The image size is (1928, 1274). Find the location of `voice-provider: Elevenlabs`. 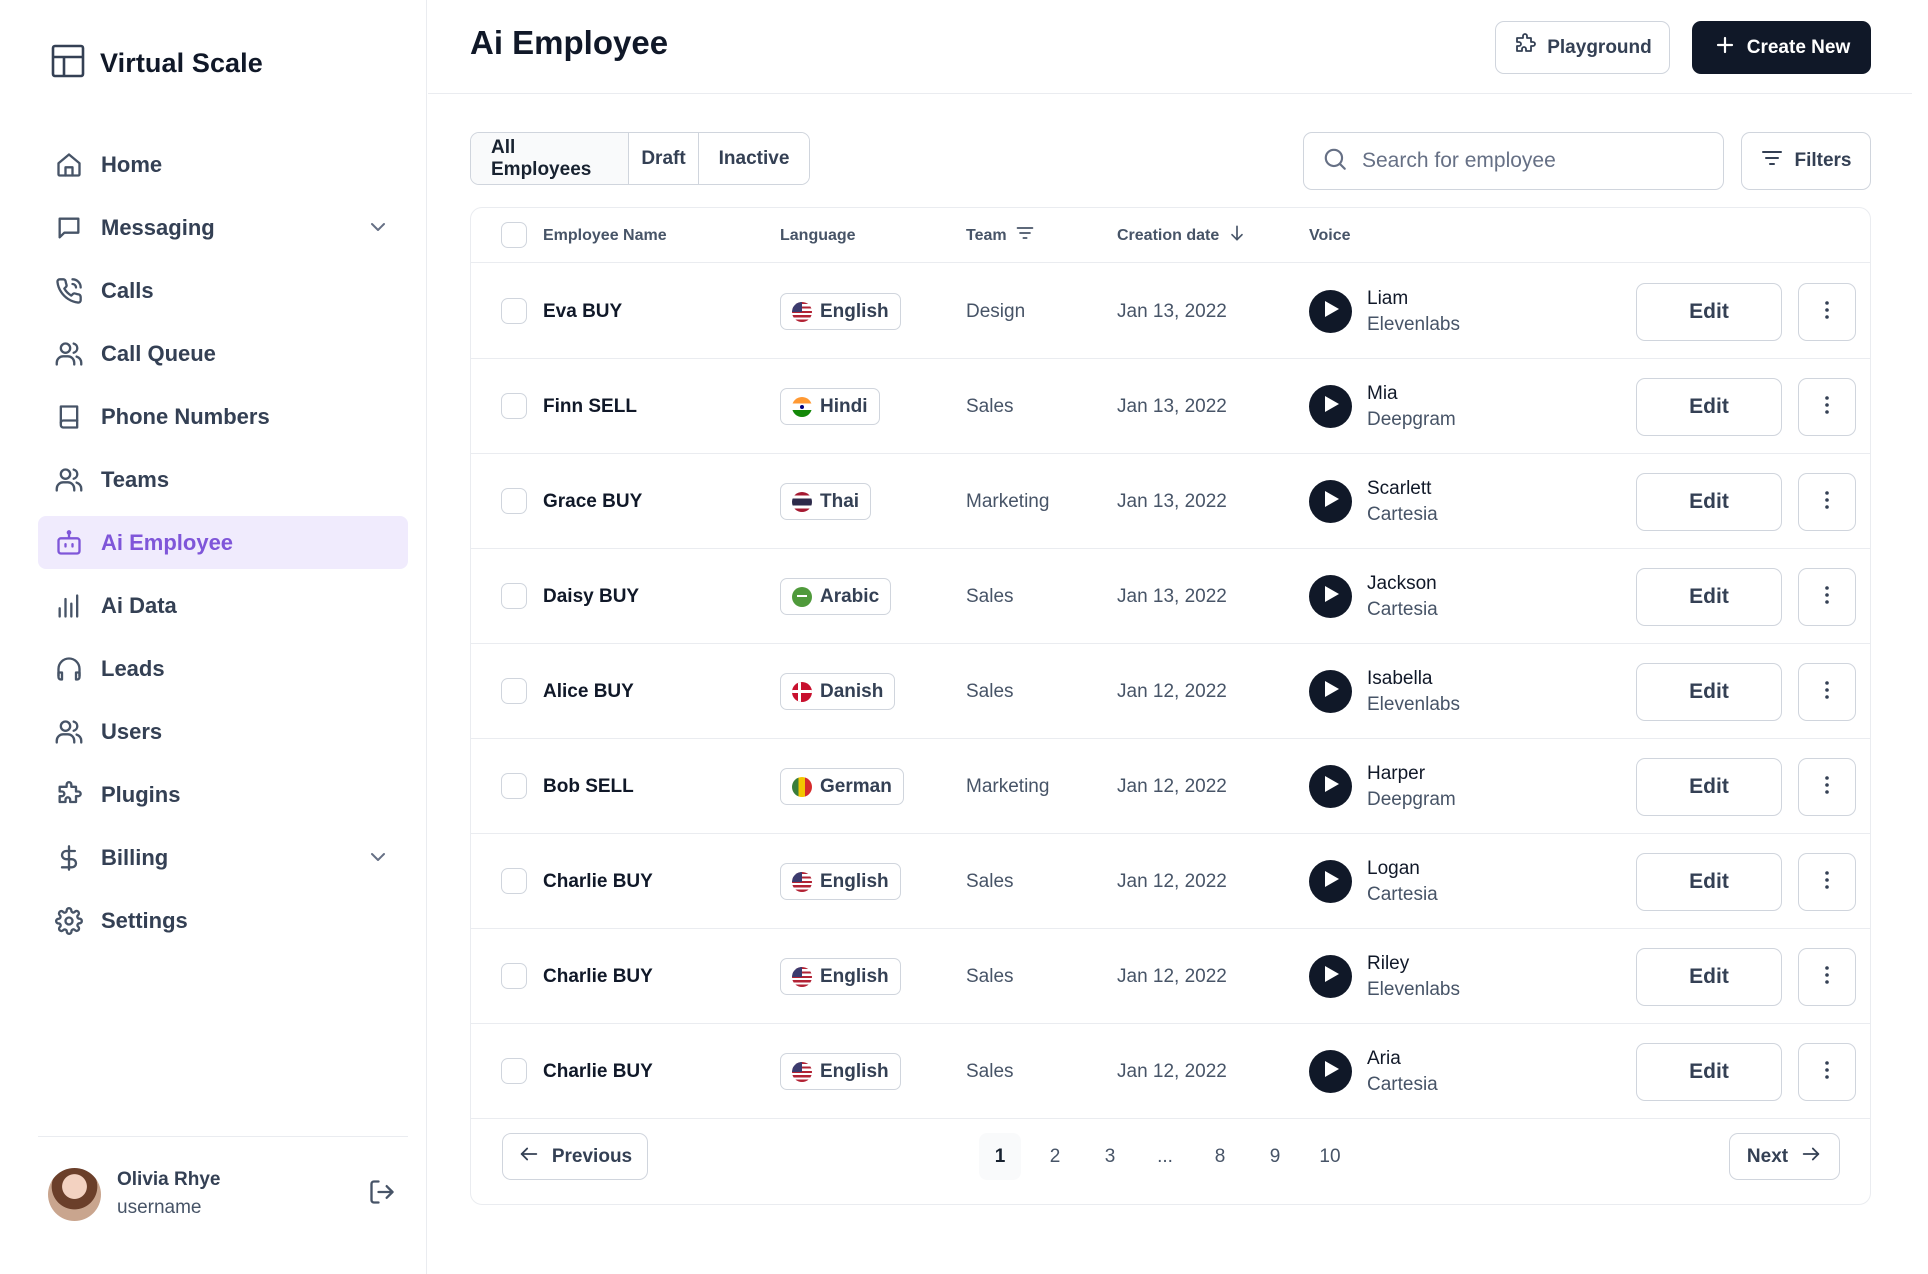

voice-provider: Elevenlabs is located at coordinates (1413, 704).